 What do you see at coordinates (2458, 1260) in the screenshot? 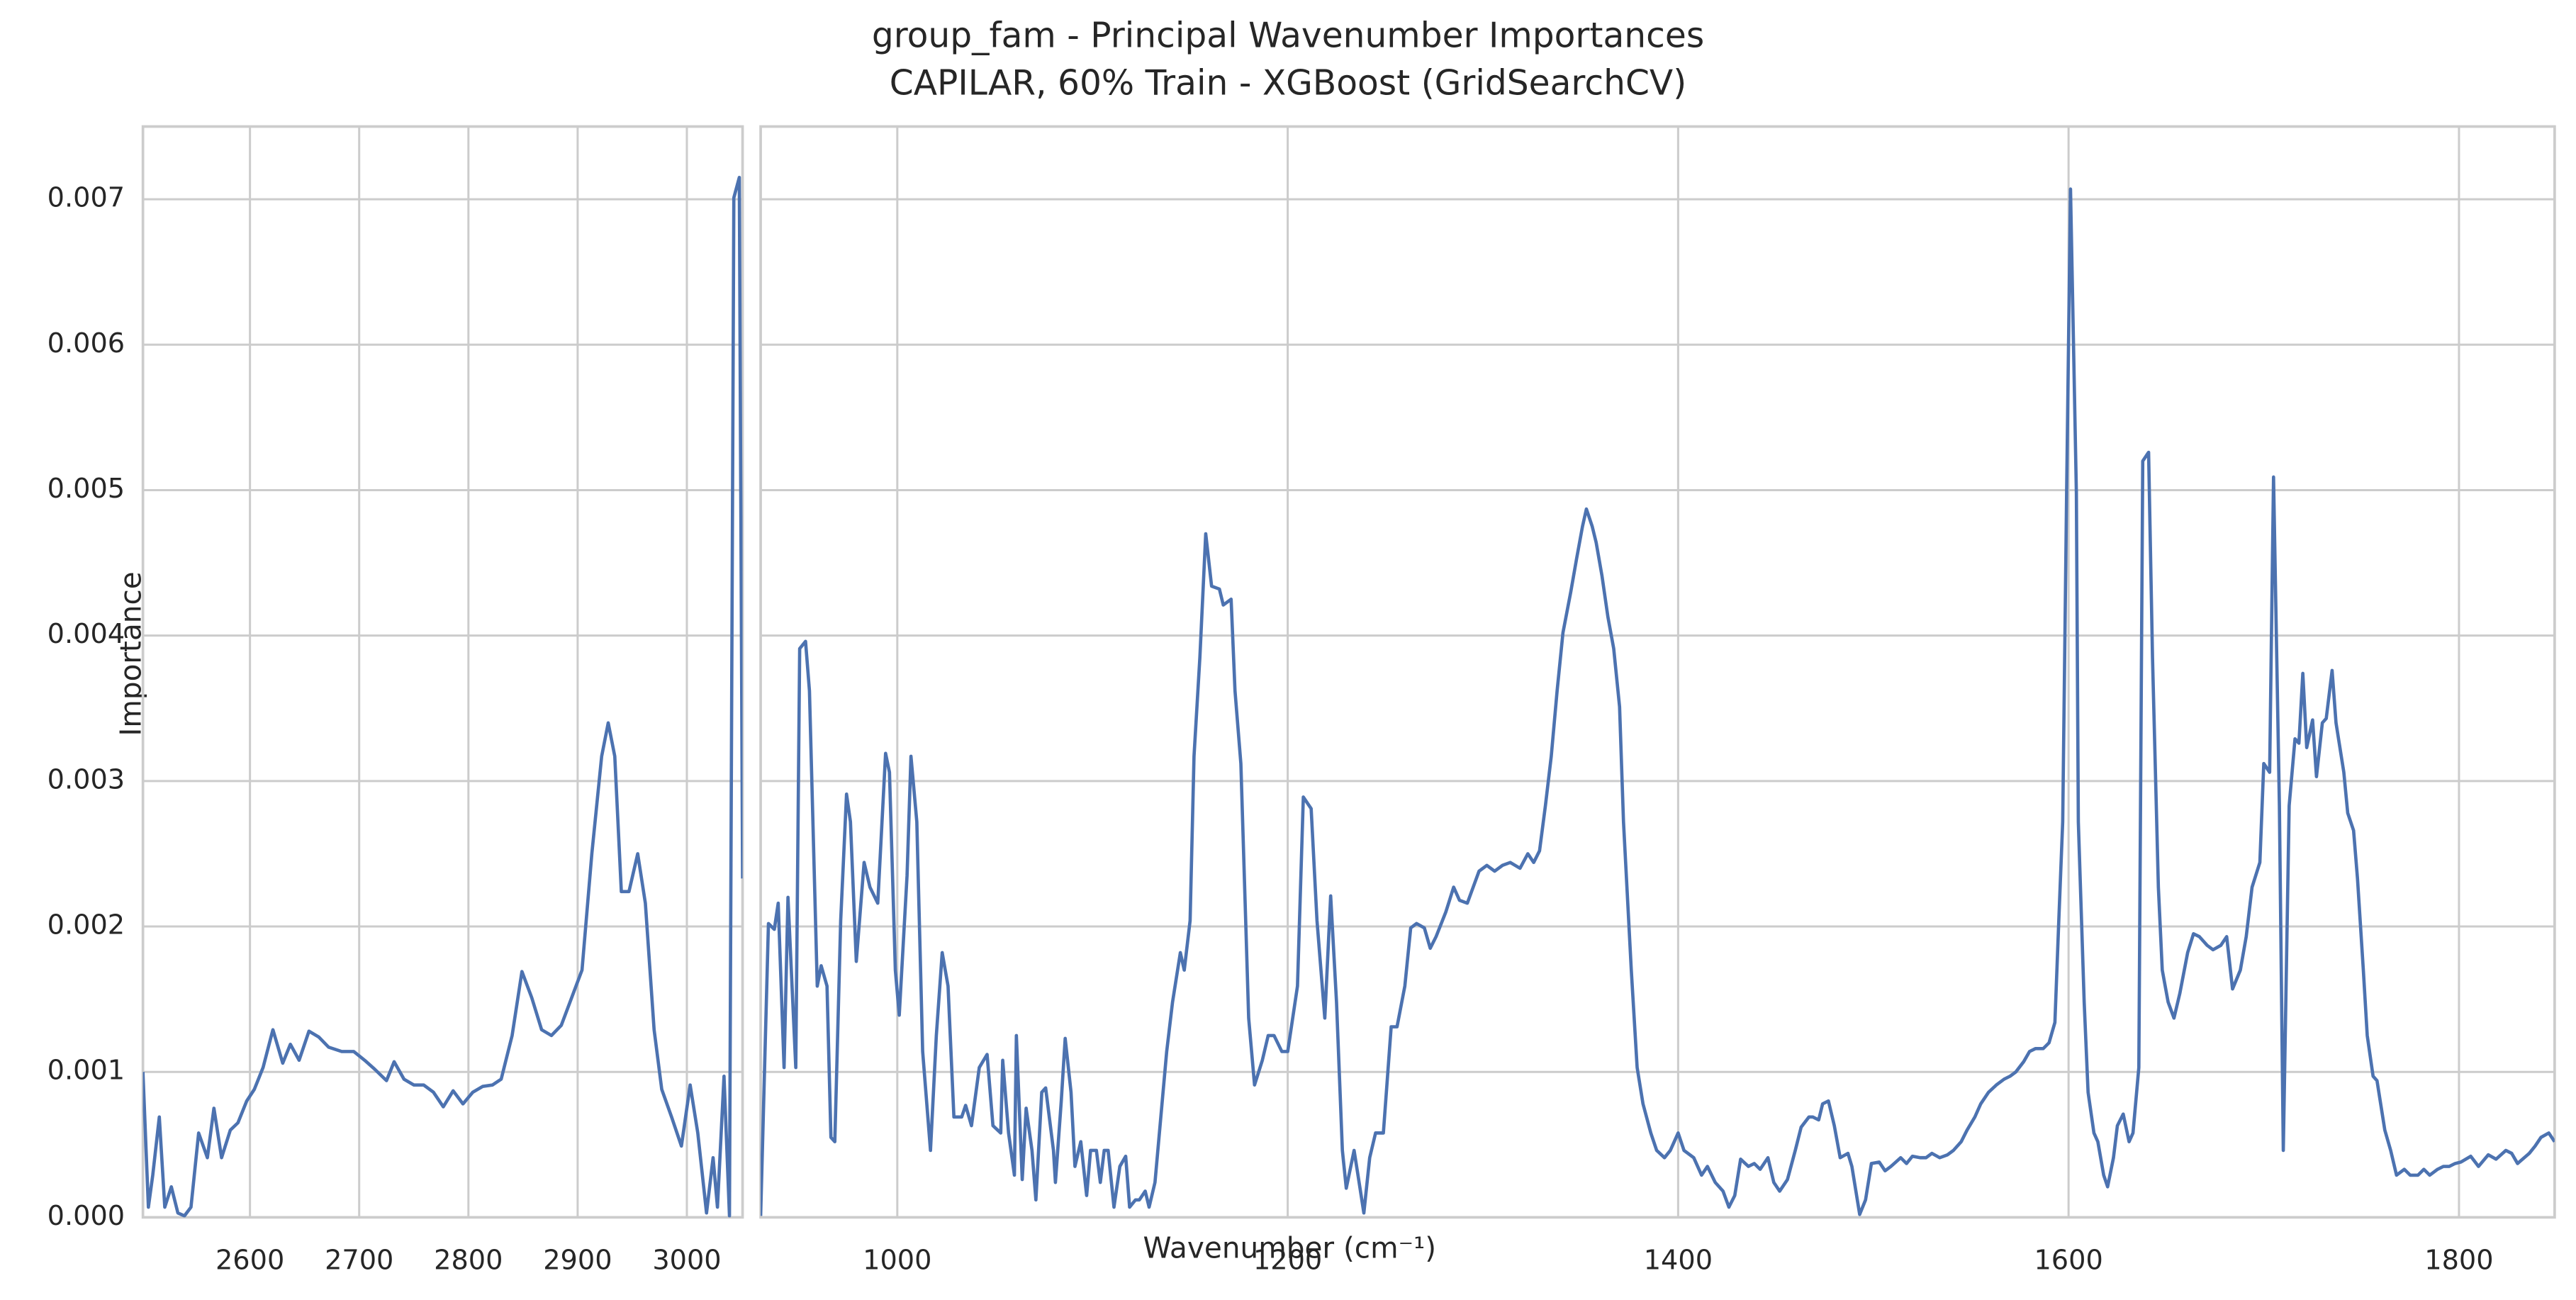
I see `x-tick-label: 1800` at bounding box center [2458, 1260].